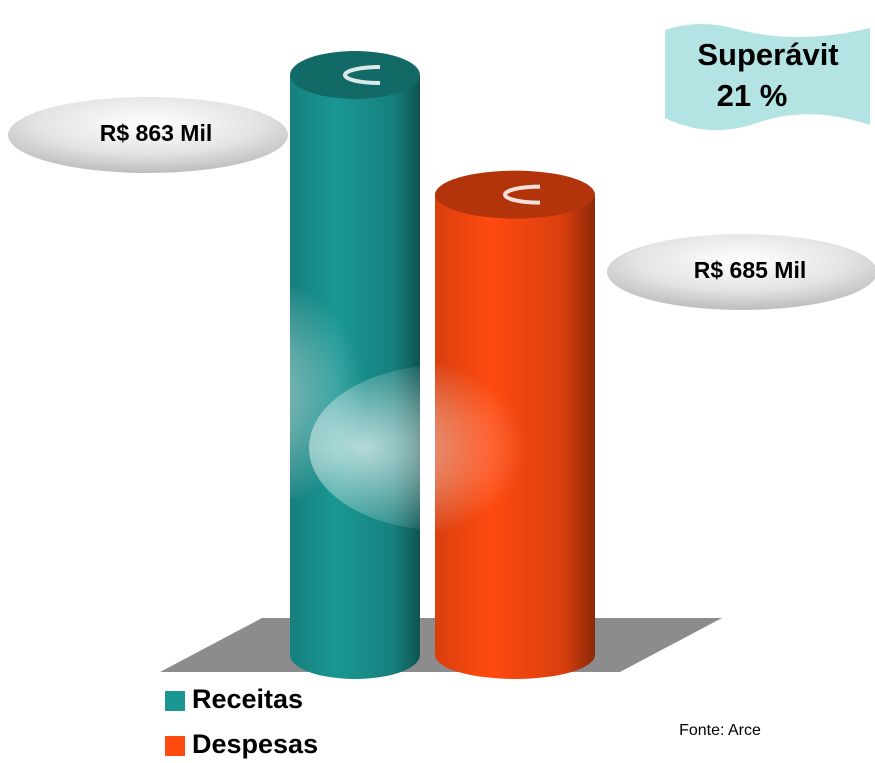 This screenshot has width=875, height=763. What do you see at coordinates (752, 95) in the screenshot?
I see `annotation: 21 %` at bounding box center [752, 95].